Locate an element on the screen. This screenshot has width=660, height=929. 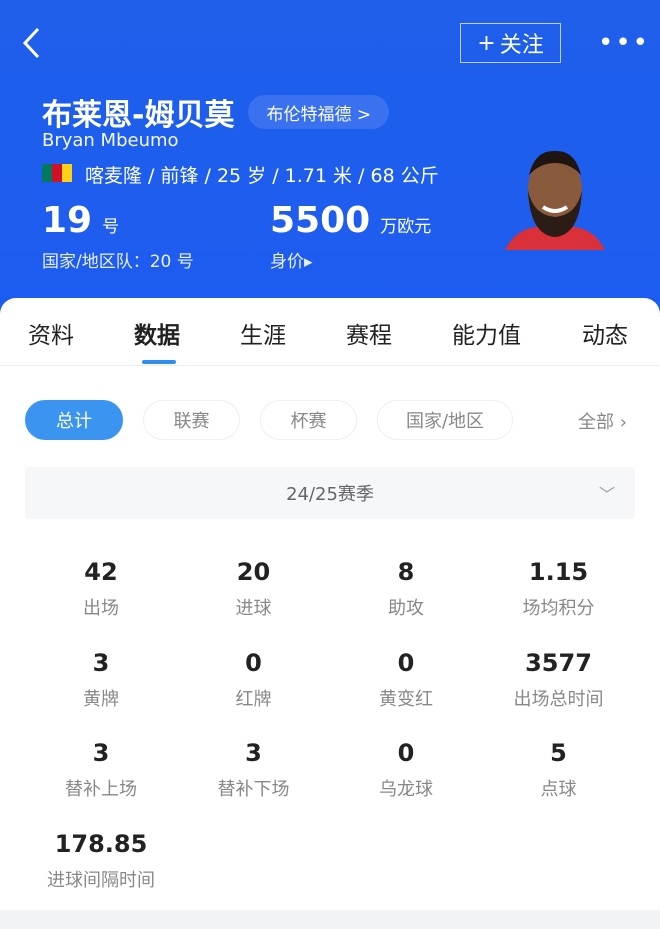
stat-item: 5 点球 is located at coordinates (559, 770).